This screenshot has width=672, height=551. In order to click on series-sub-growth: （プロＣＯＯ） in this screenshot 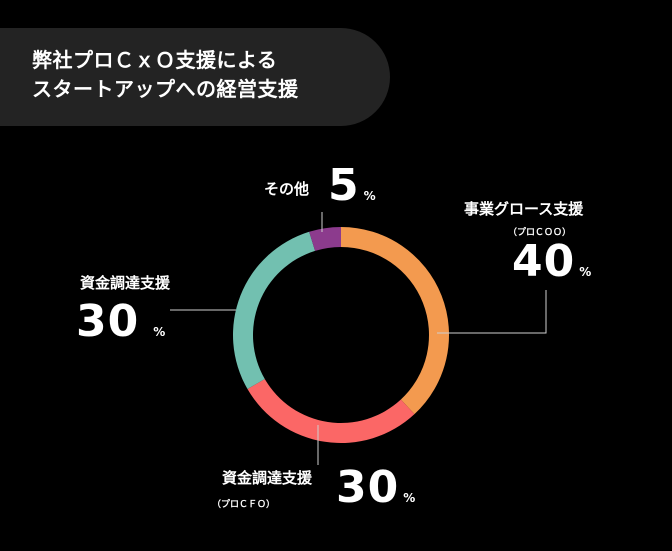, I will do `click(540, 233)`.